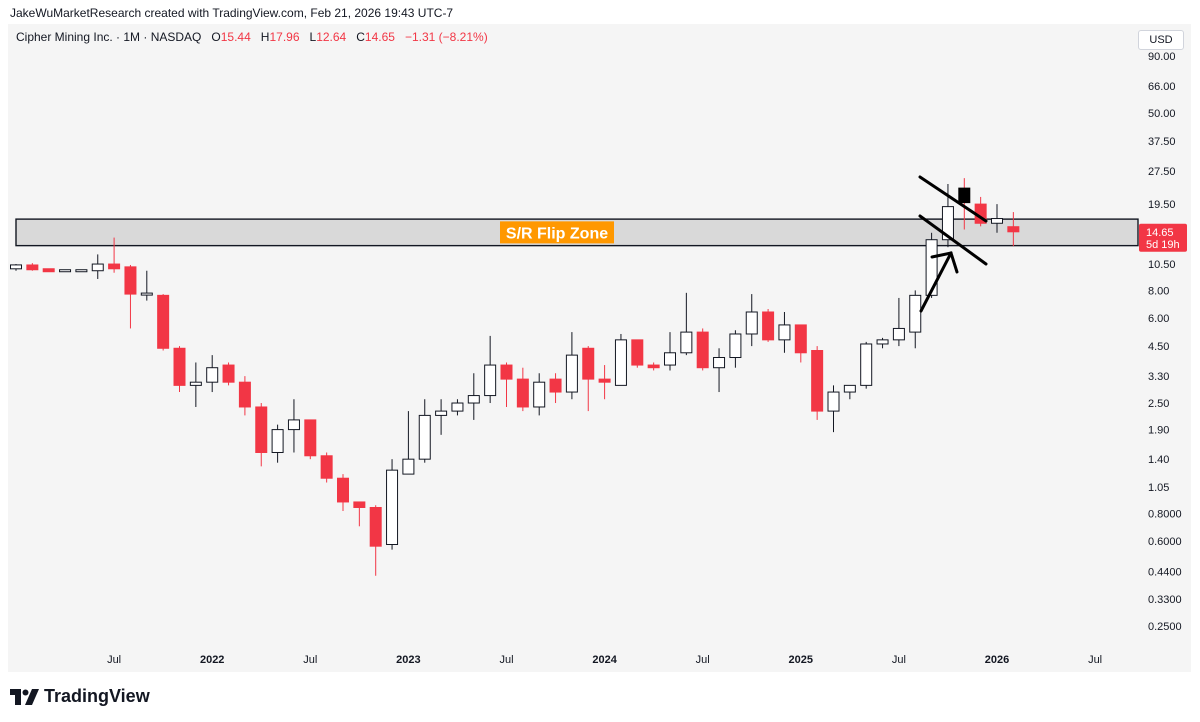 This screenshot has width=1200, height=722. What do you see at coordinates (109, 37) in the screenshot?
I see `symbol-name: Cipher Mining Inc. · 1M · NASDAQ` at bounding box center [109, 37].